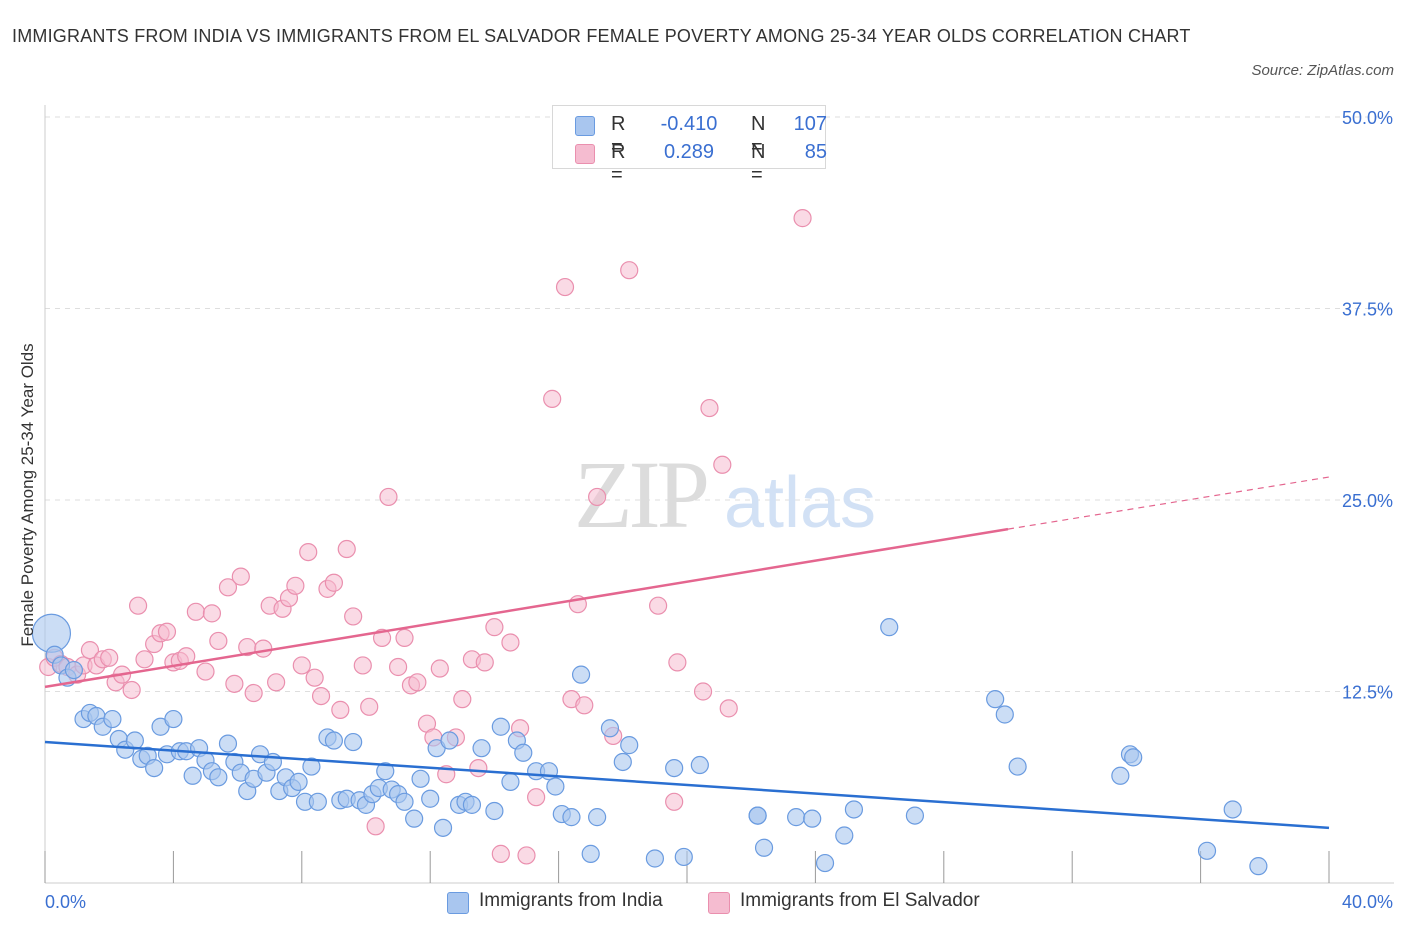 The height and width of the screenshot is (930, 1406). I want to click on elsalvador-trend-line, so click(526, 608).